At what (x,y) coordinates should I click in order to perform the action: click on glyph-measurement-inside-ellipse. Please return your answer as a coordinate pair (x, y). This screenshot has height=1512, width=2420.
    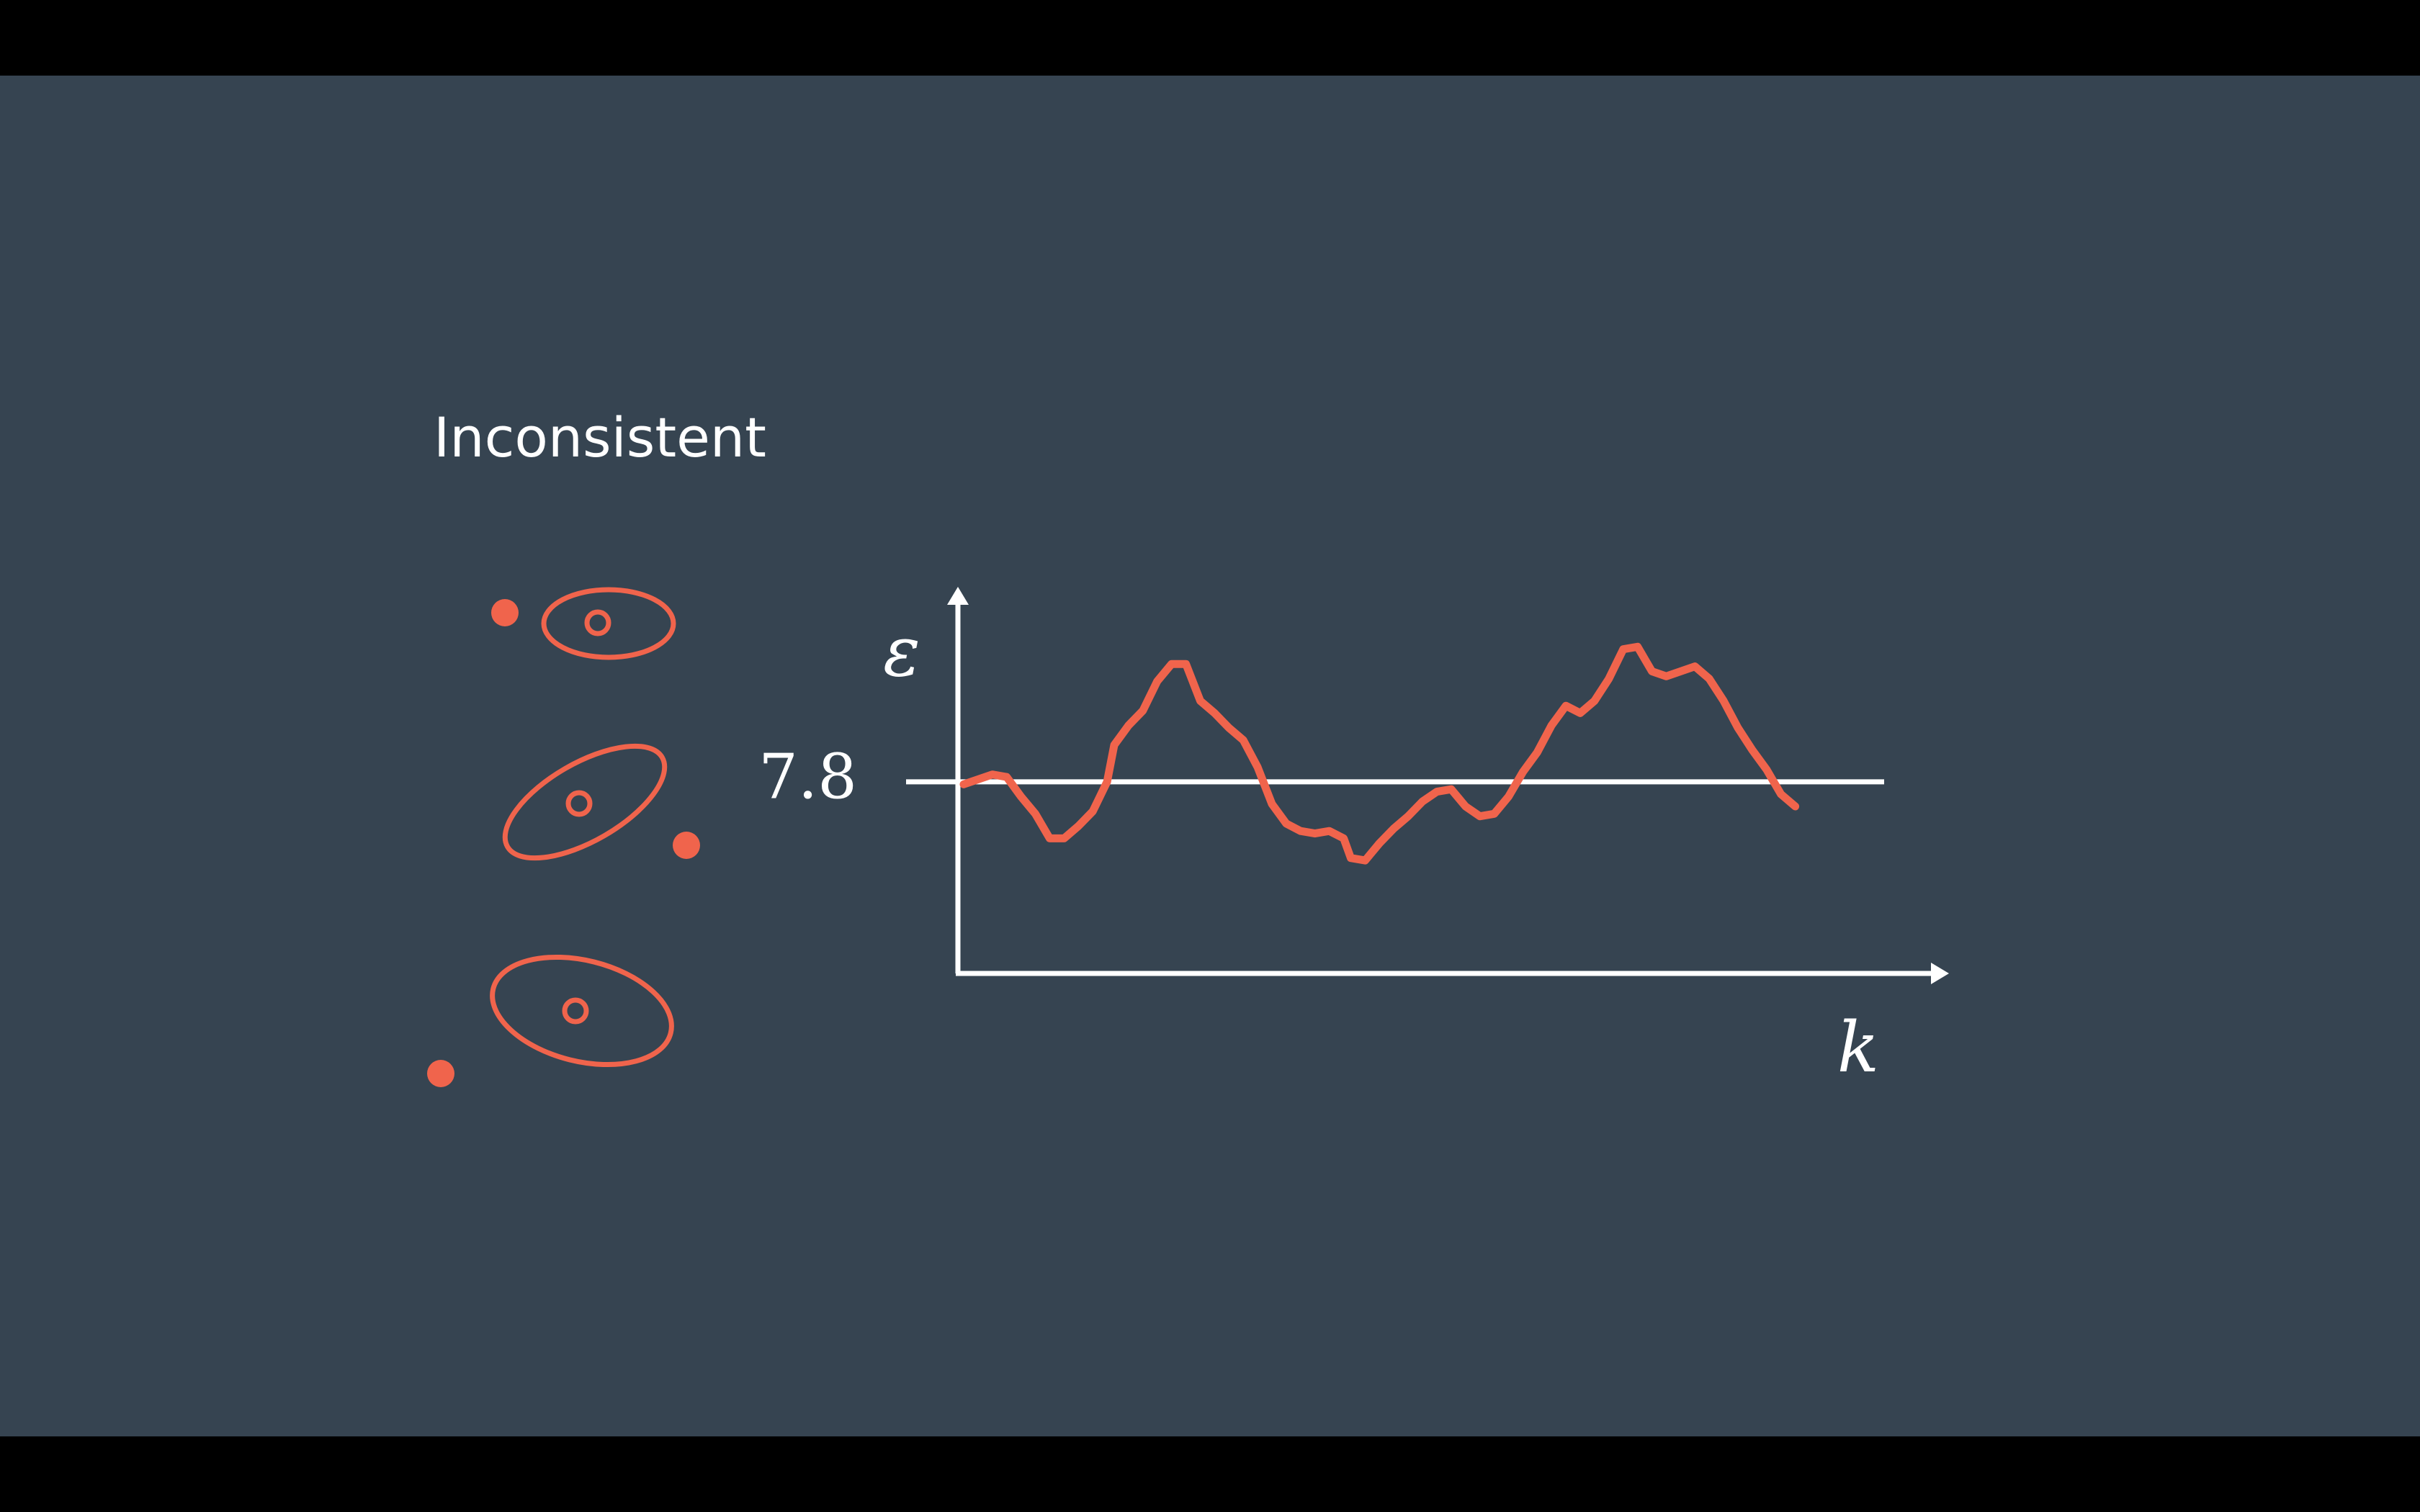
    Looking at the image, I should click on (583, 623).